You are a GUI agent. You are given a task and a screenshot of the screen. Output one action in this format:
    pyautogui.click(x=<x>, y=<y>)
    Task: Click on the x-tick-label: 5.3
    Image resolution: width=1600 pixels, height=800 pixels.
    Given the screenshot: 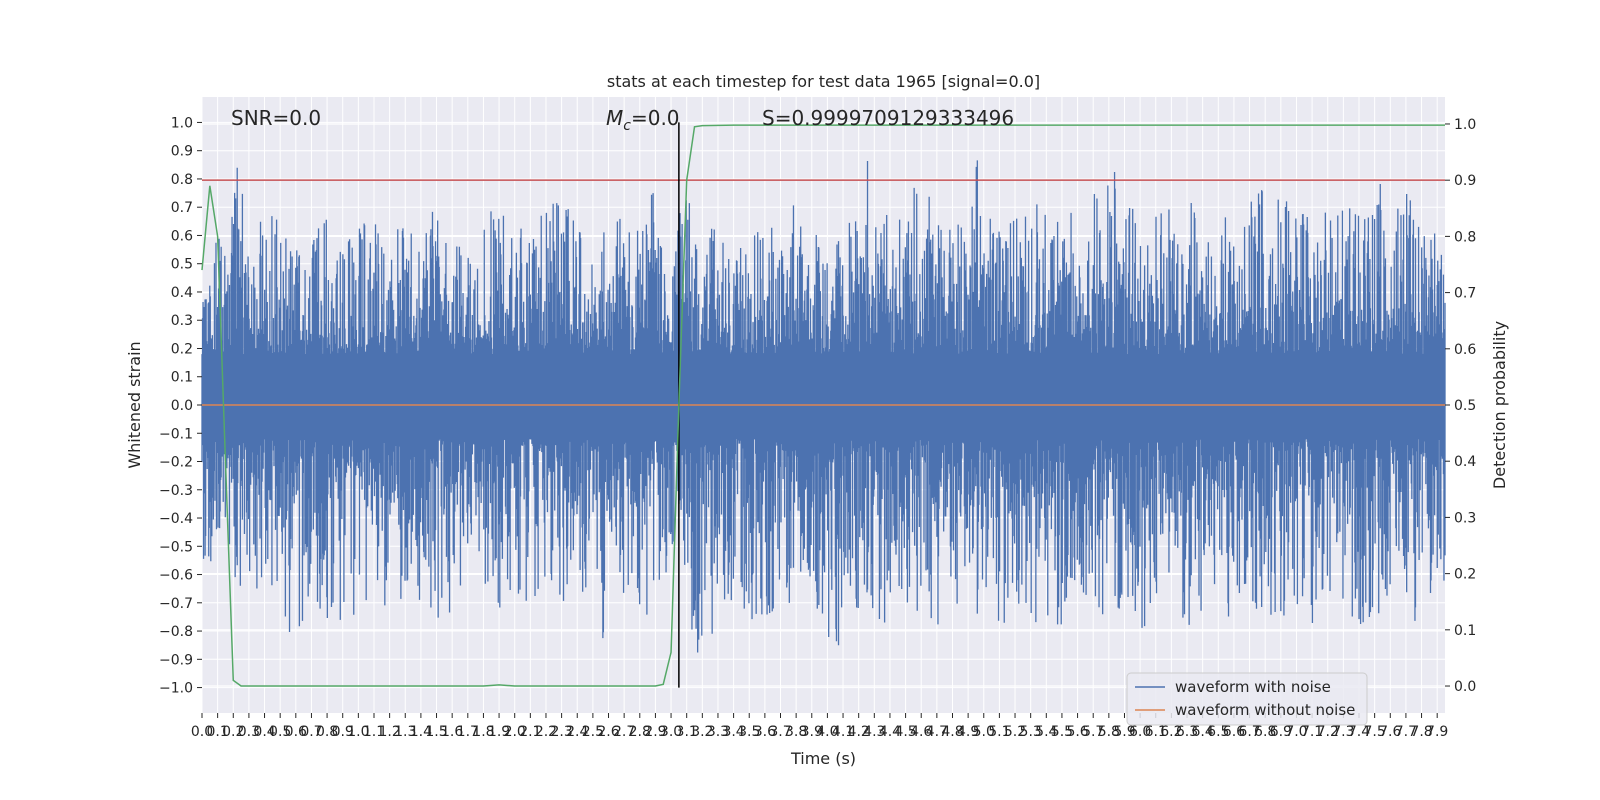 What is the action you would take?
    pyautogui.click(x=1031, y=732)
    